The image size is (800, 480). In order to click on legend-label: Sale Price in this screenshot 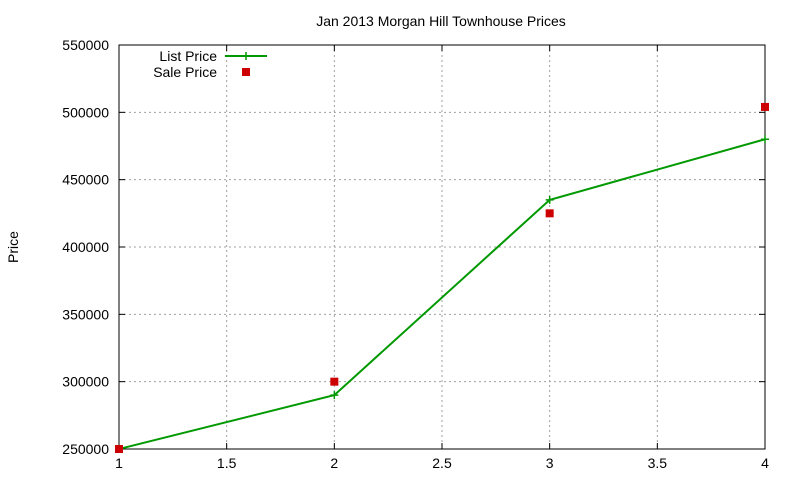, I will do `click(185, 72)`.